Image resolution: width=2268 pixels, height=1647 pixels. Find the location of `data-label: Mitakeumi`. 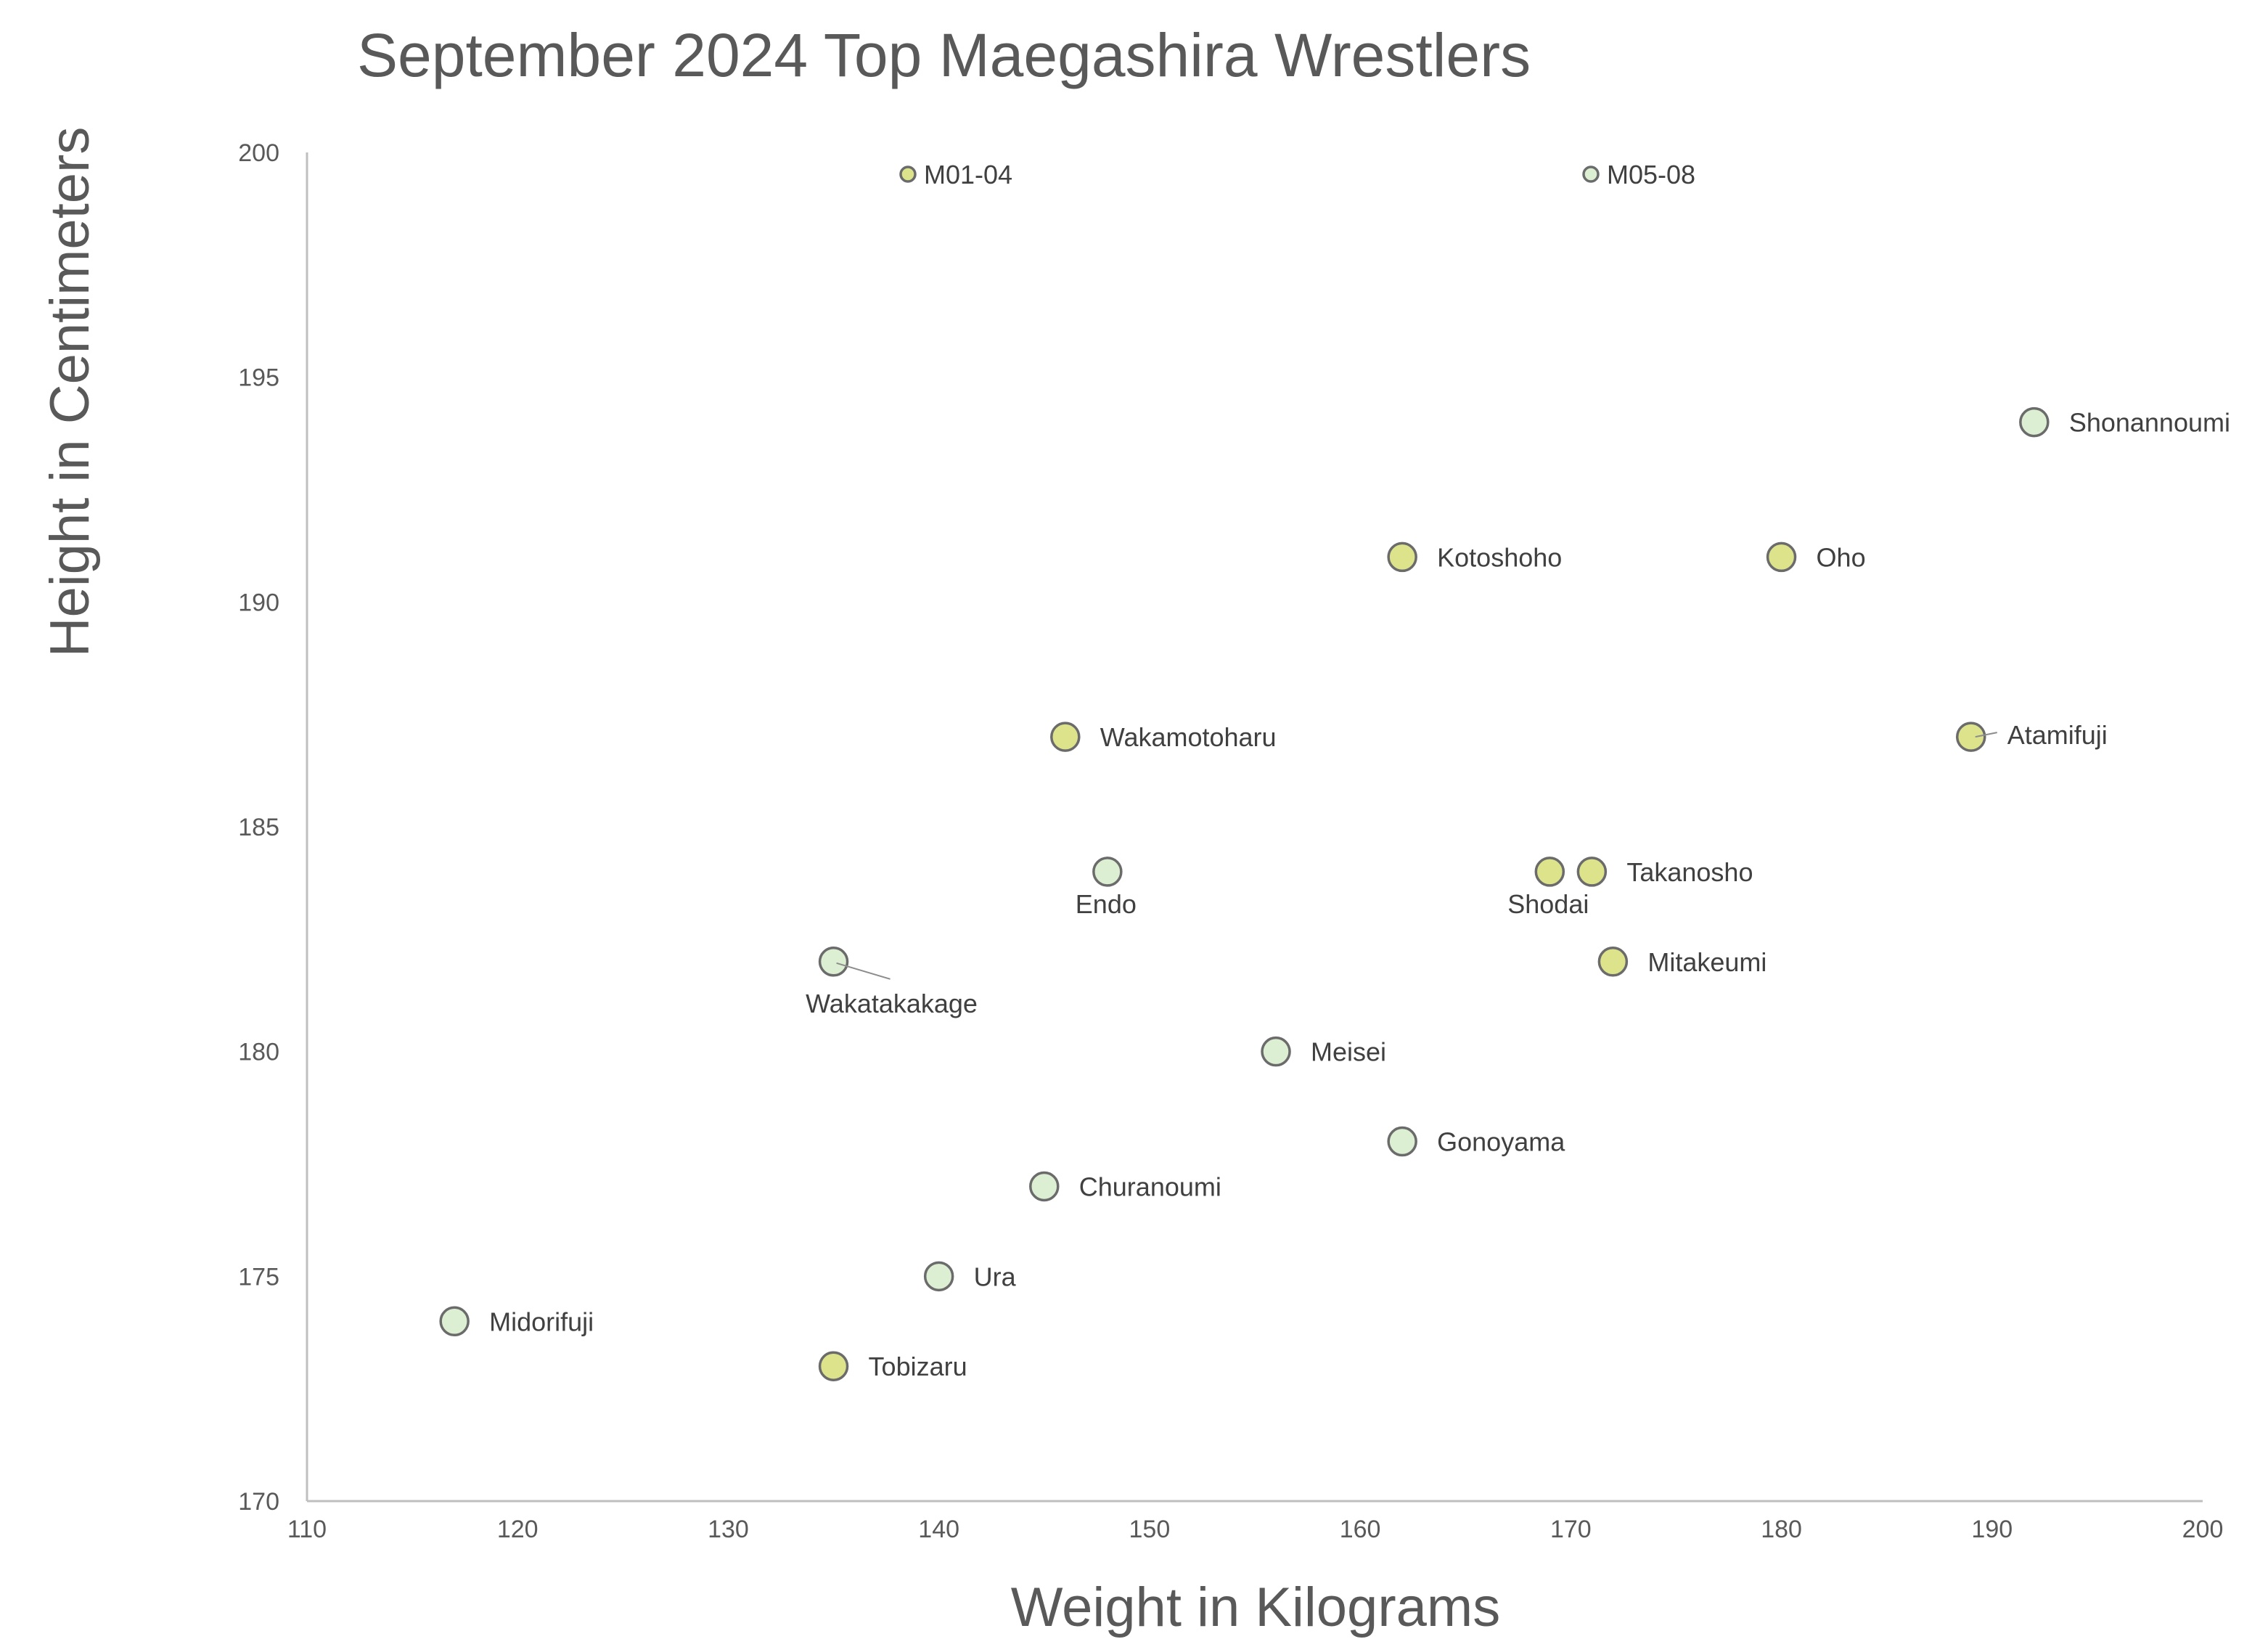

data-label: Mitakeumi is located at coordinates (1706, 962).